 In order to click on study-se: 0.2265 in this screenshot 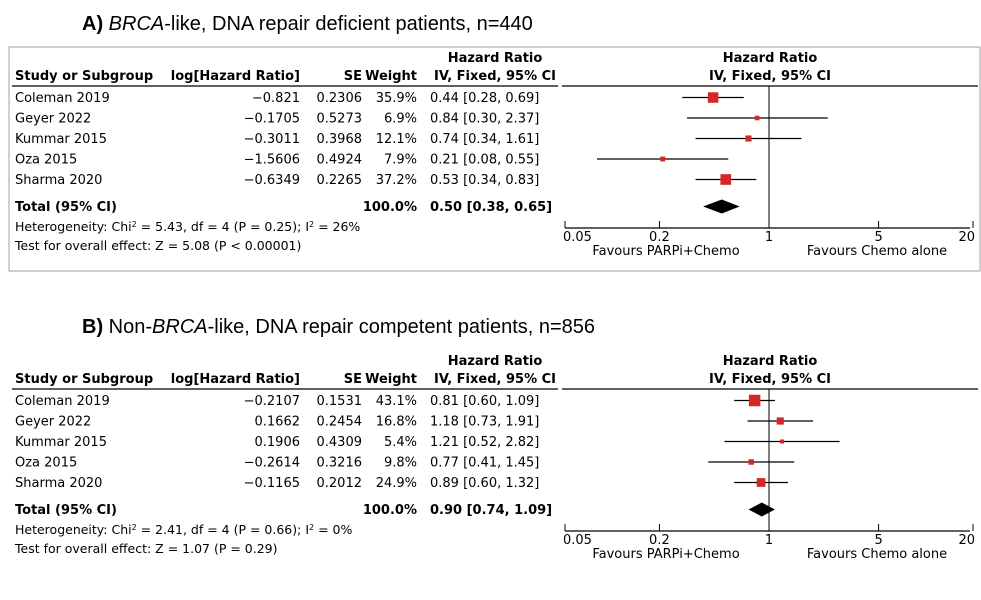, I will do `click(340, 180)`.